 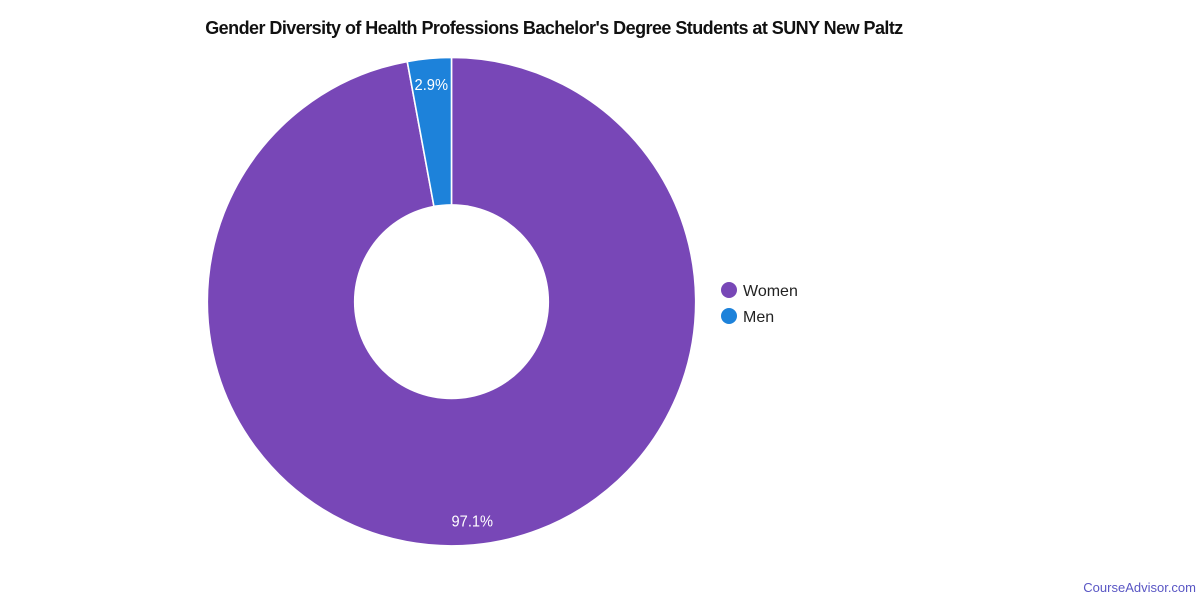 What do you see at coordinates (432, 85) in the screenshot?
I see `svg-text: 2.9%` at bounding box center [432, 85].